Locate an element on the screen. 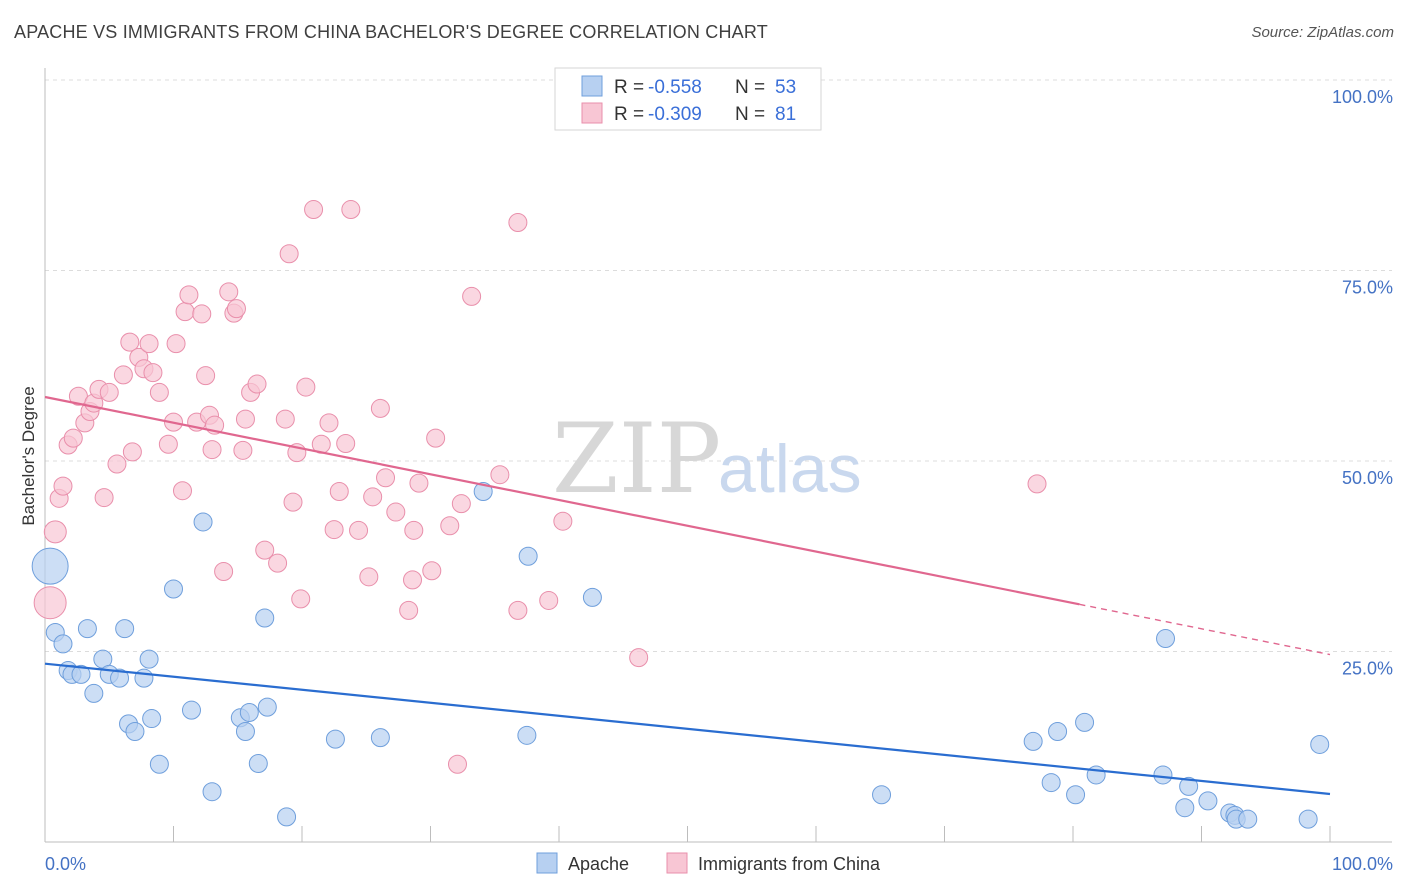 The image size is (1406, 892). x-tick-label: 100.0% is located at coordinates (1362, 864).